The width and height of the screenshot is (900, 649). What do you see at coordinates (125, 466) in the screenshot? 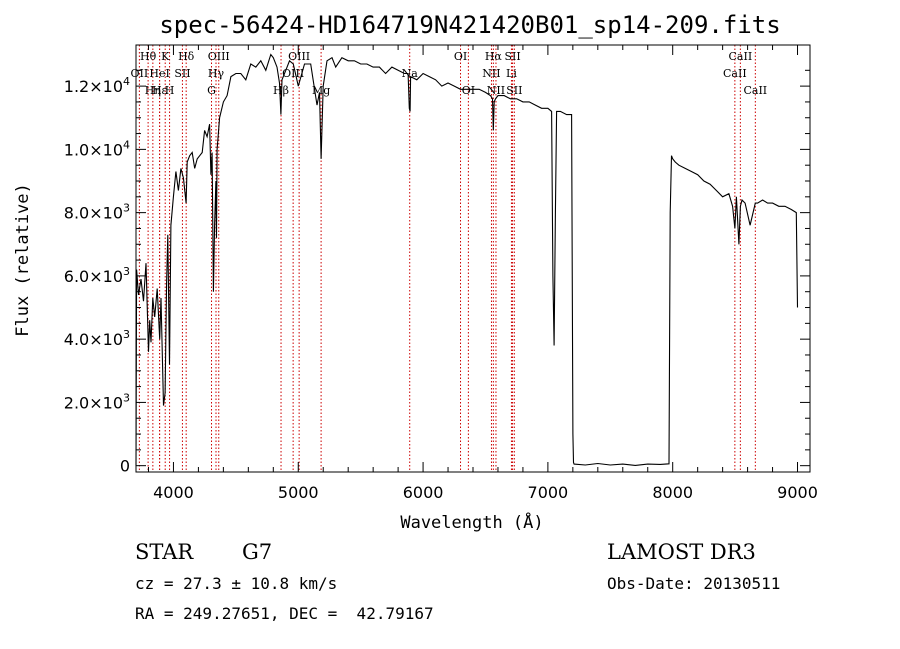
I see `y-tick-label: 0` at bounding box center [125, 466].